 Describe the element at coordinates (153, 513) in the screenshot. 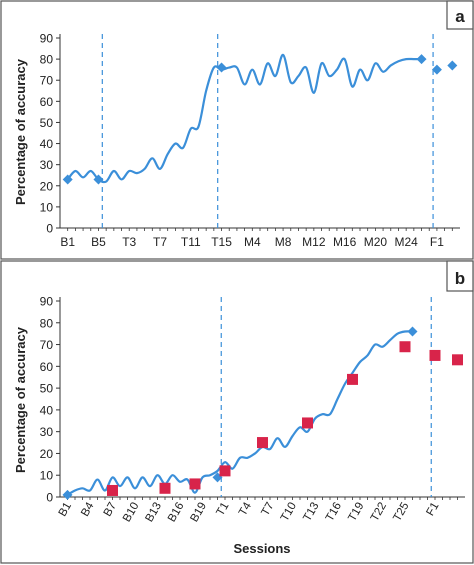

I see `x-tick-label: B13` at that location.